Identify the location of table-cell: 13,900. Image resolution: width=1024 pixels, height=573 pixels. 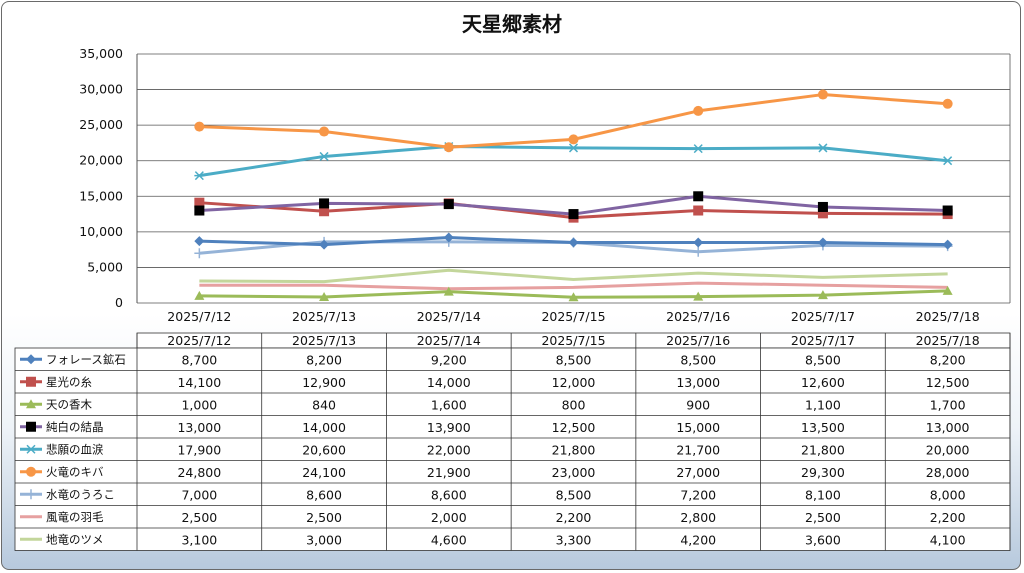
(449, 427).